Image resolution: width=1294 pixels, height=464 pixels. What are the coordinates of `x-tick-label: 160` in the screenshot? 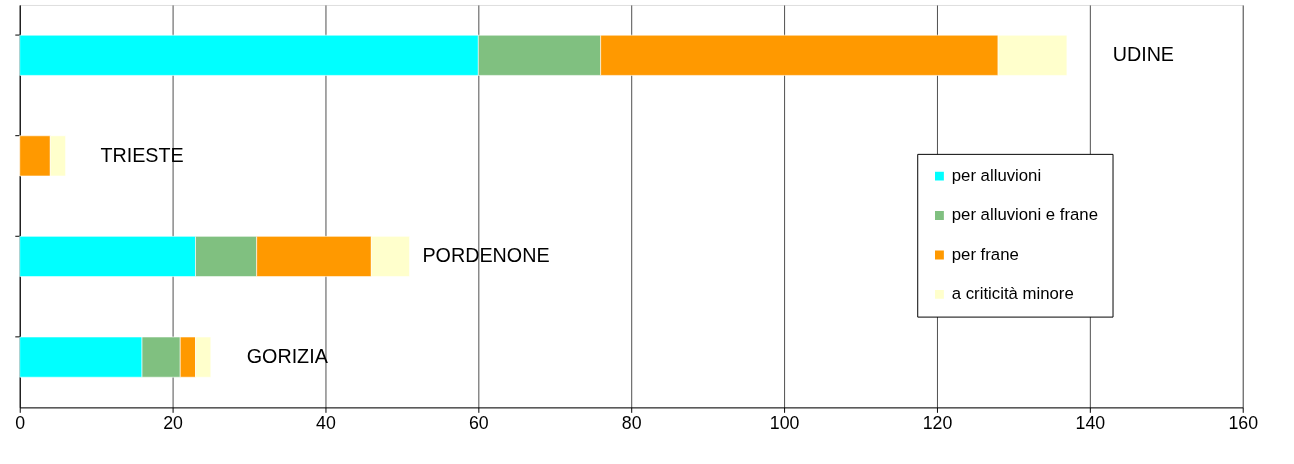 It's located at (1243, 422).